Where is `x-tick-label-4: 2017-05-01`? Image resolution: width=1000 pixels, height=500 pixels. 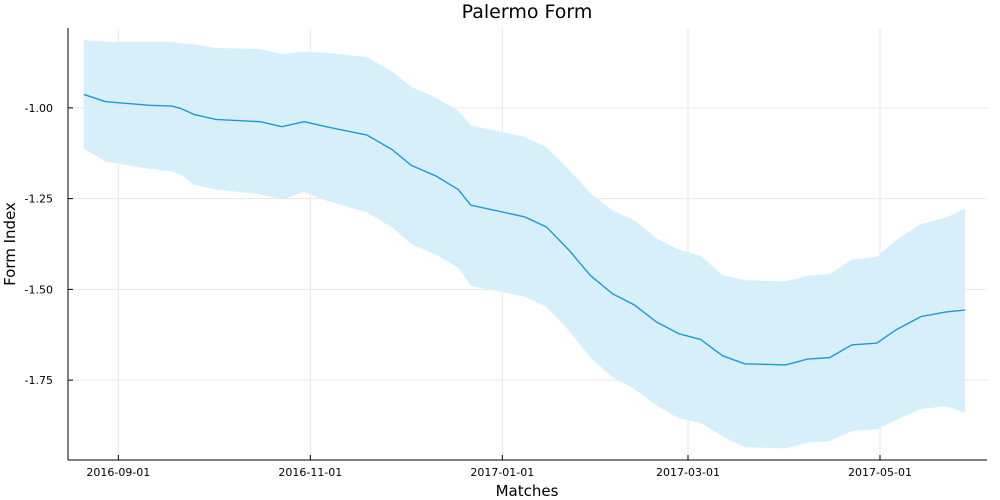 x-tick-label-4: 2017-05-01 is located at coordinates (880, 472).